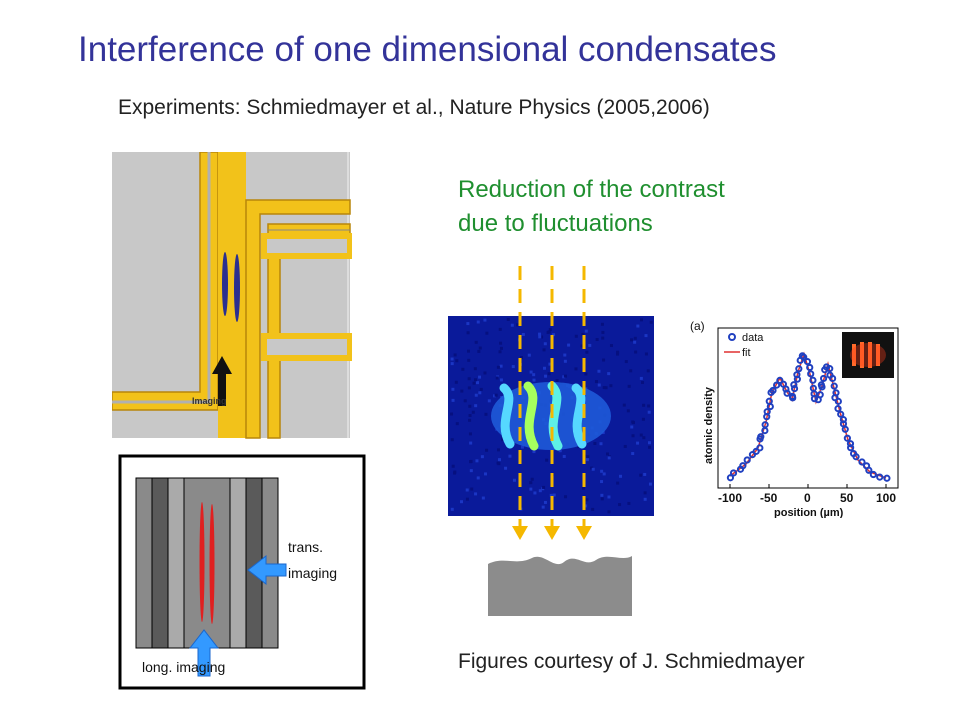  Describe the element at coordinates (631, 661) in the screenshot. I see `credits-text: Figures courtesy of J. Schmiedmayer` at that location.